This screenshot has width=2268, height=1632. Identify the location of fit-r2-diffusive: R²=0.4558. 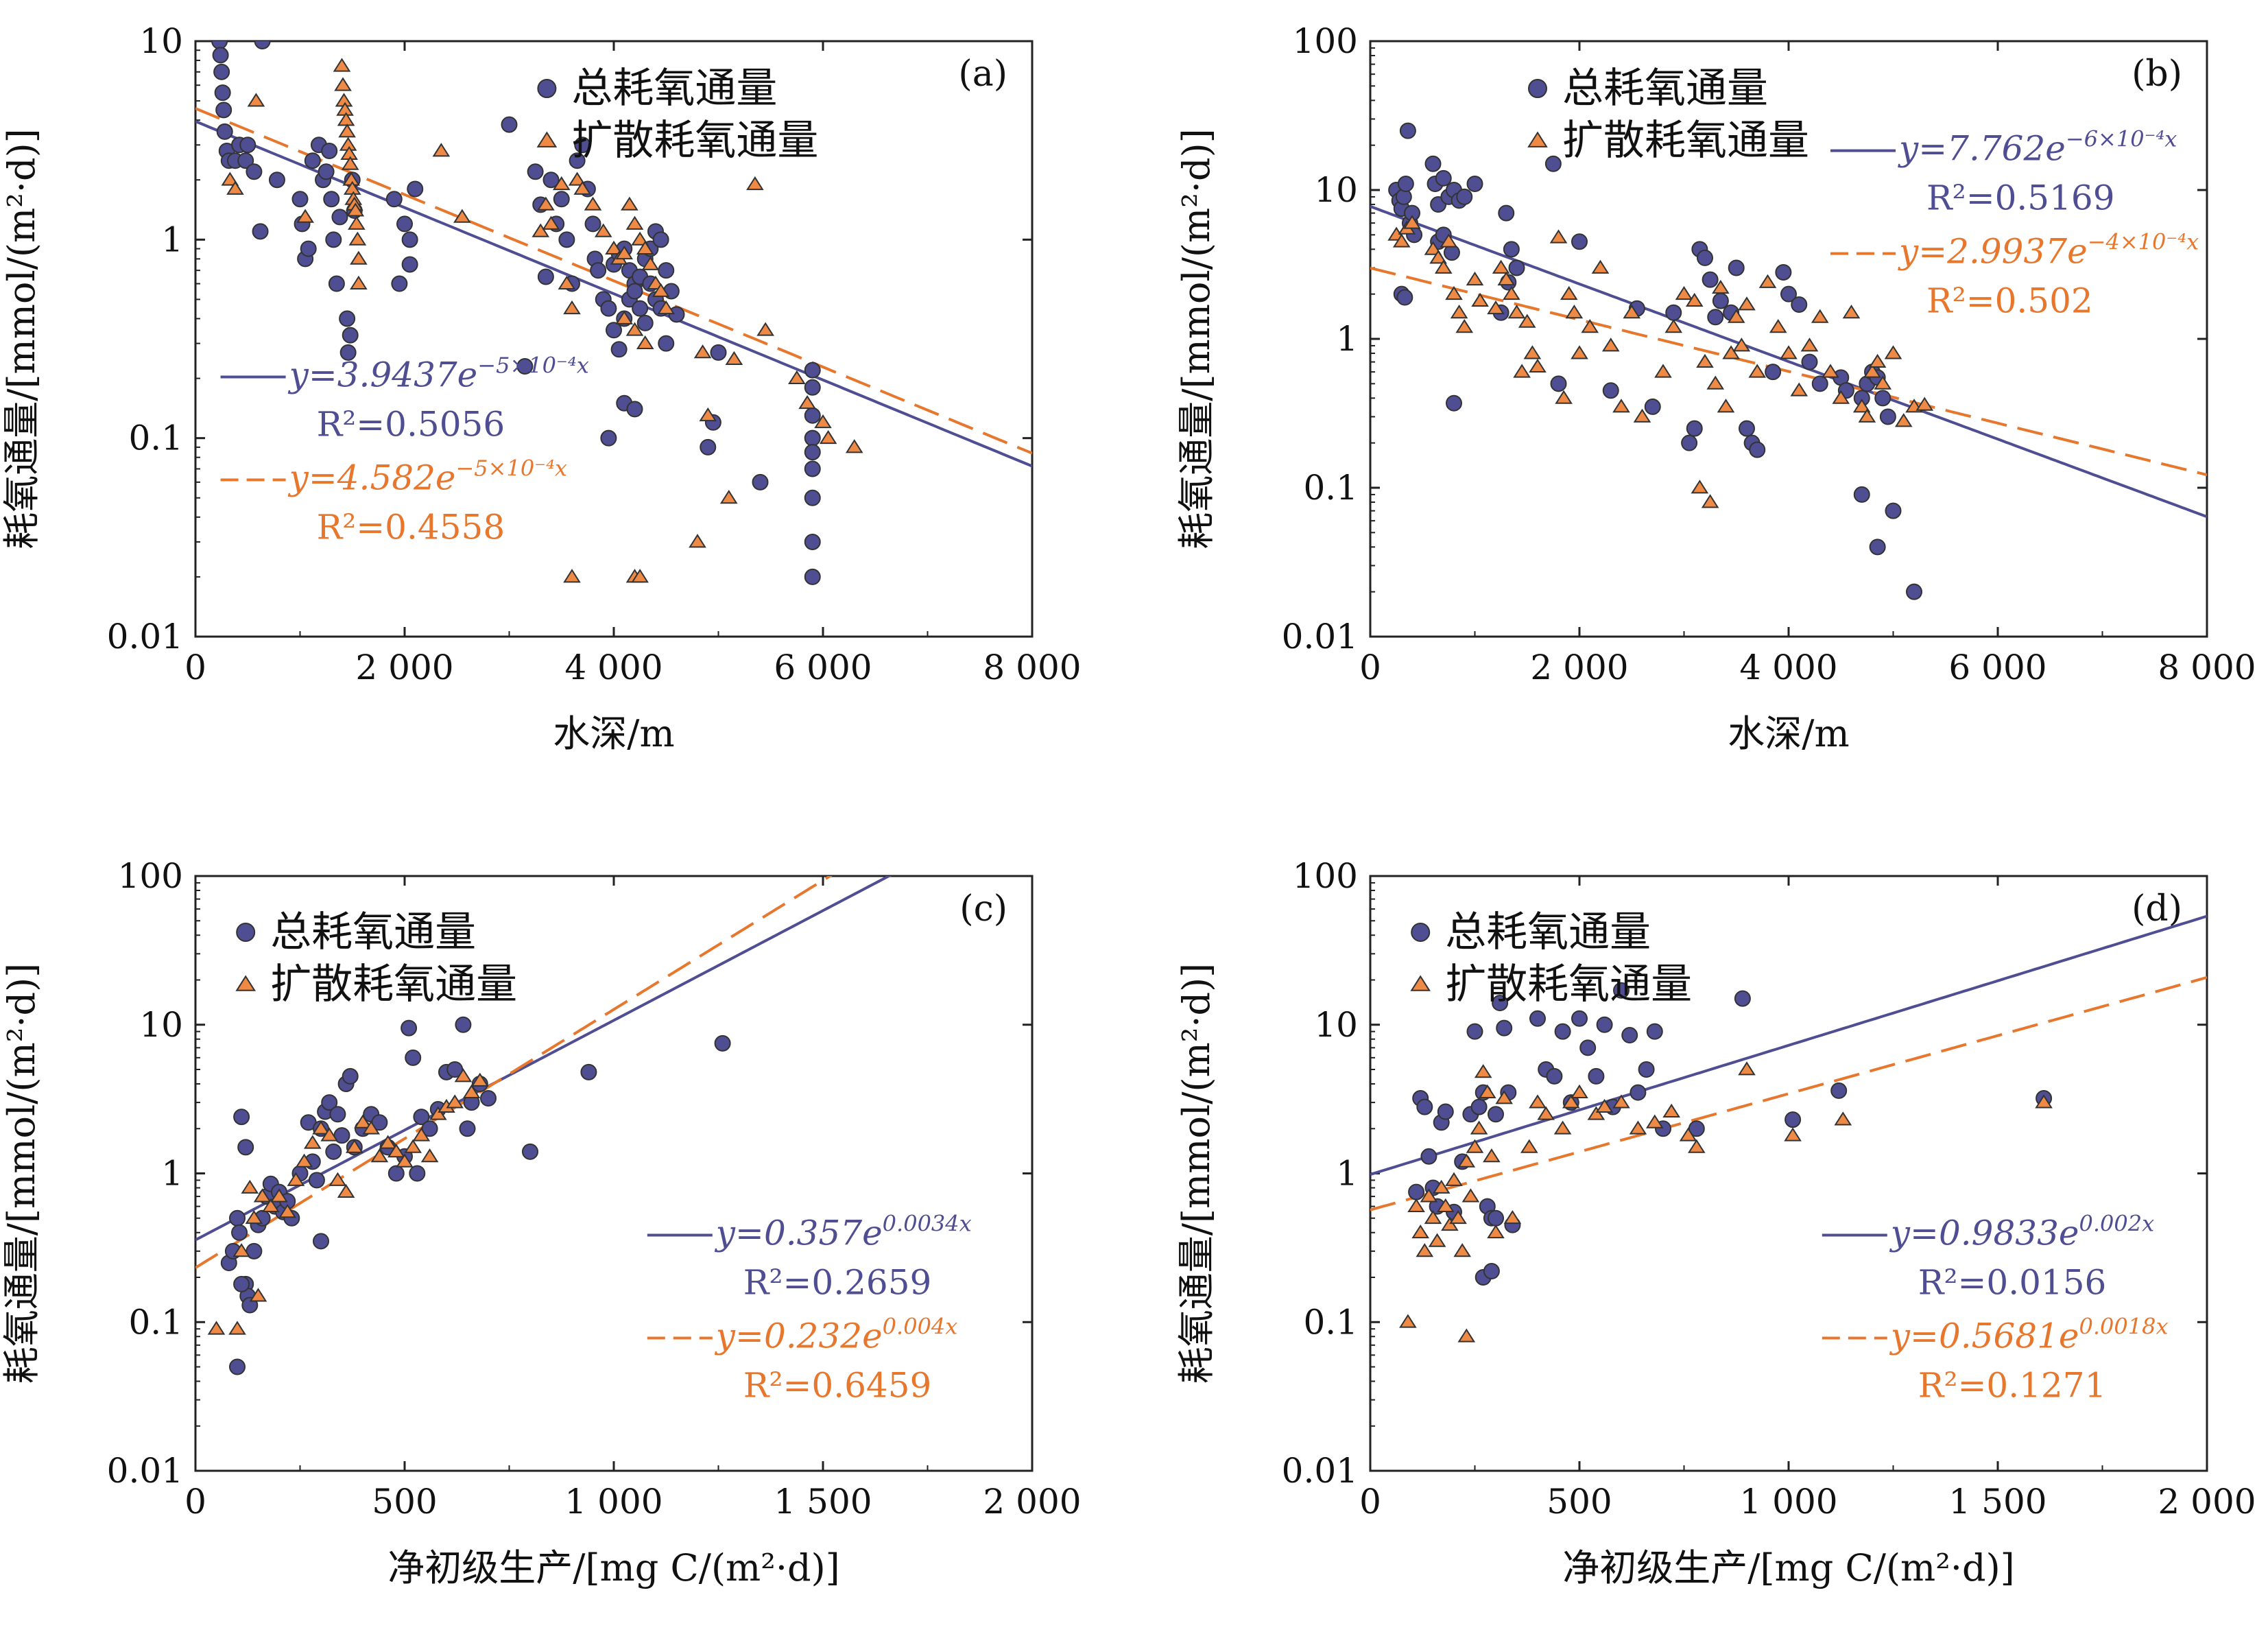
(411, 527).